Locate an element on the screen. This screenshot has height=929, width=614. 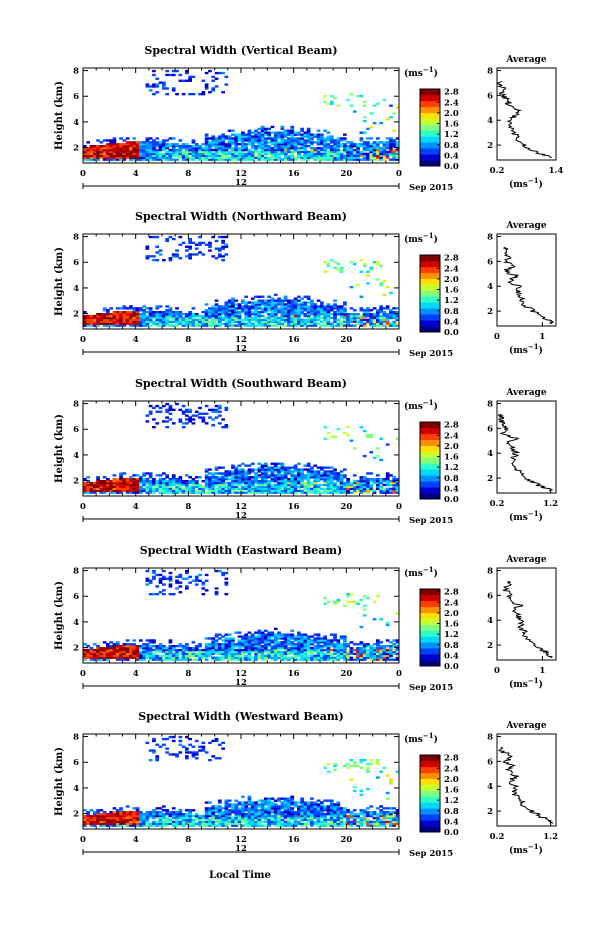
panel-title: Spectral Width (Northward Beam) is located at coordinates (241, 216).